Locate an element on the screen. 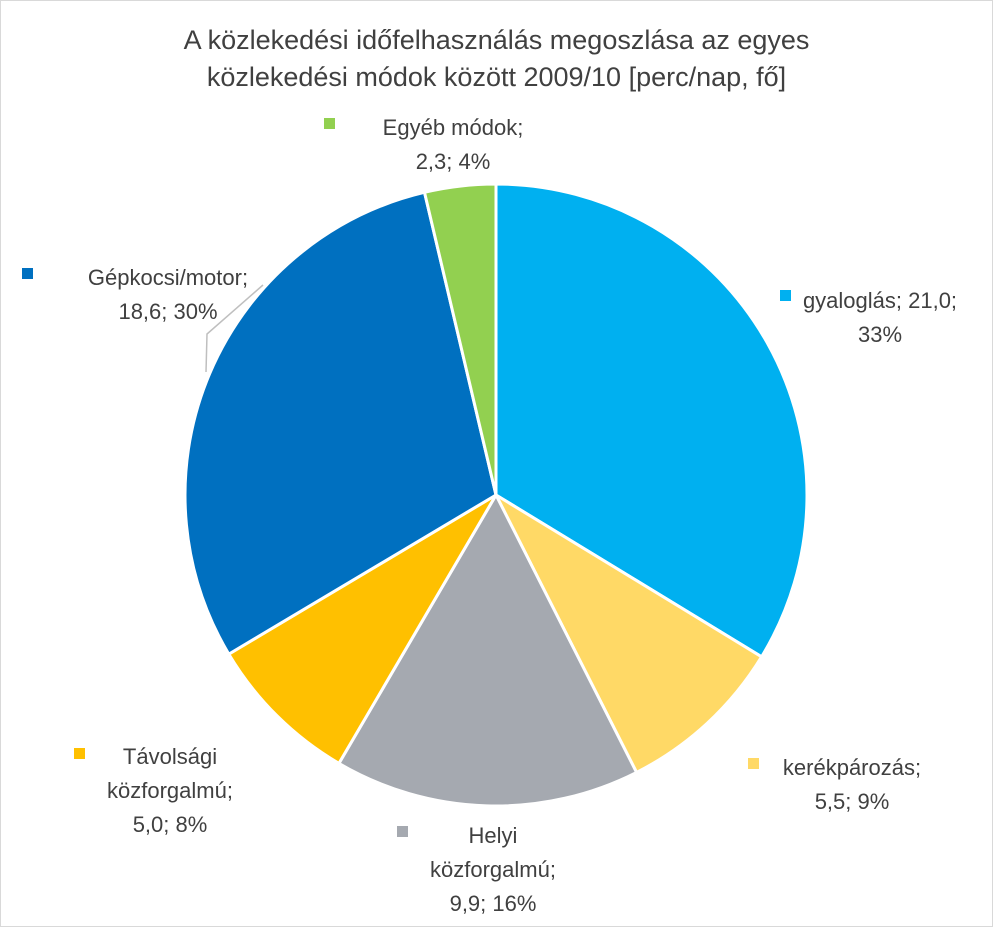 The width and height of the screenshot is (993, 927). data-label-1-line-1: 5,5; 9% is located at coordinates (852, 801).